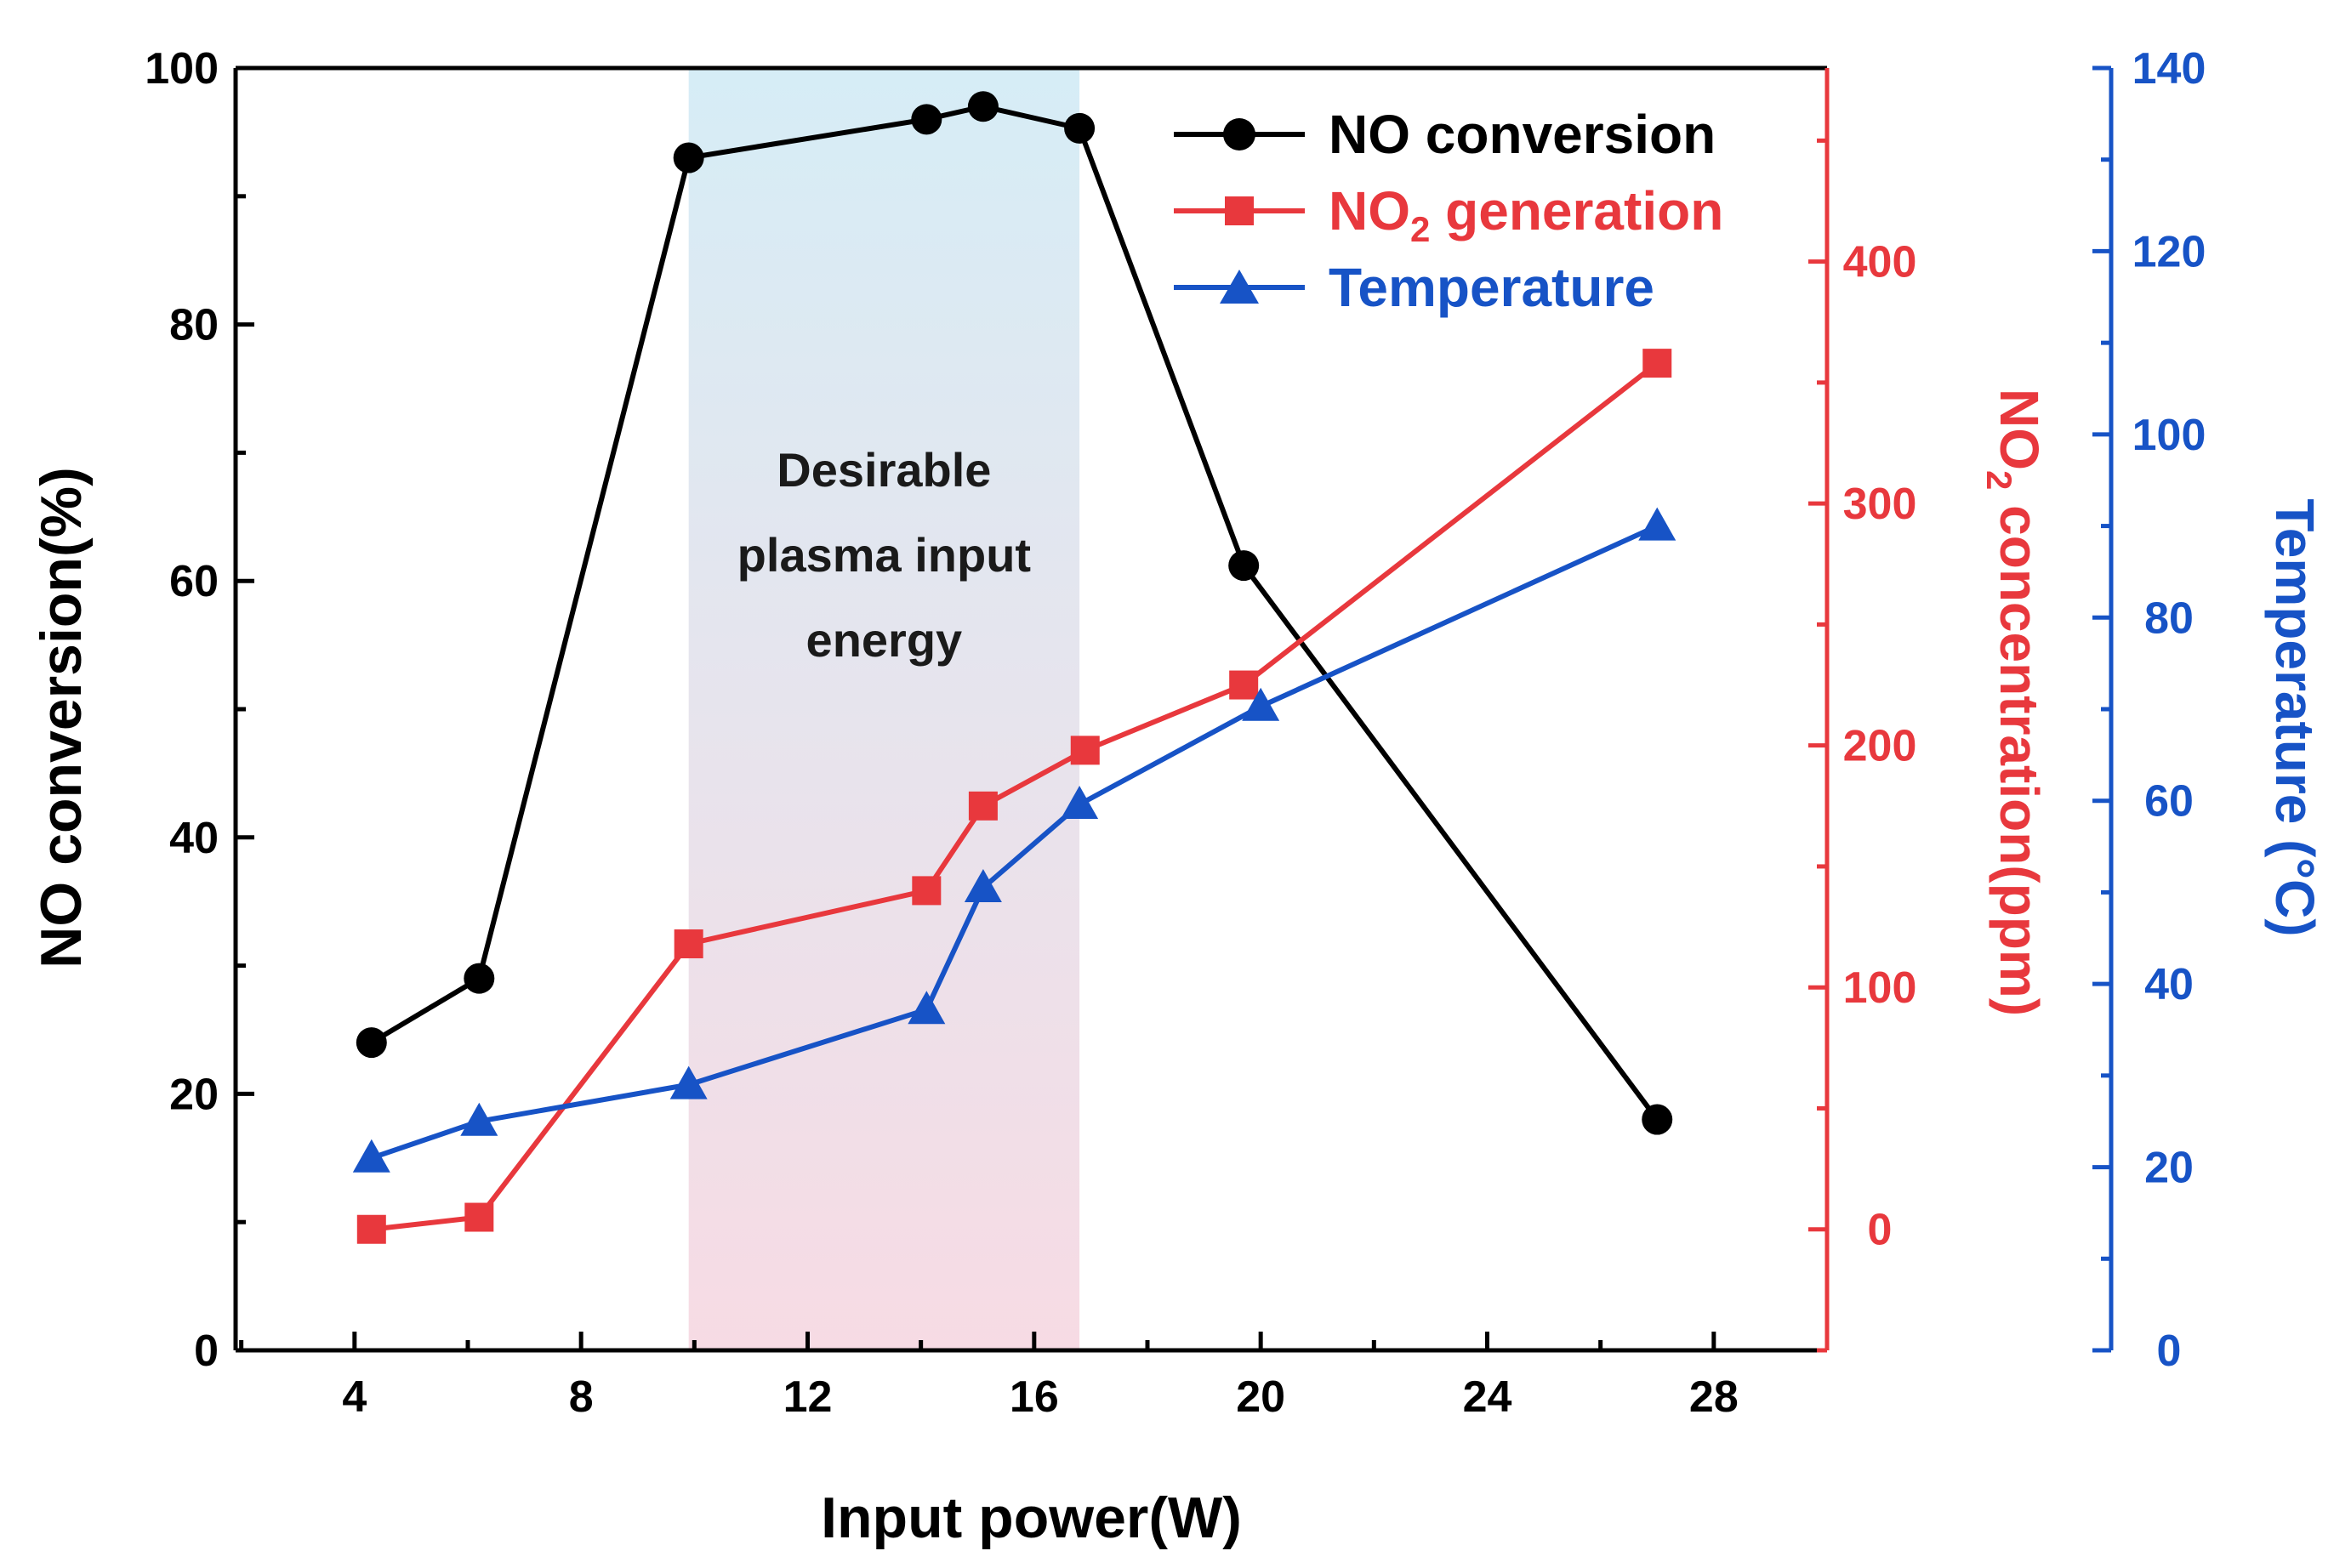  Describe the element at coordinates (1239, 134) in the screenshot. I see `legend-marker-no-conversion` at that location.